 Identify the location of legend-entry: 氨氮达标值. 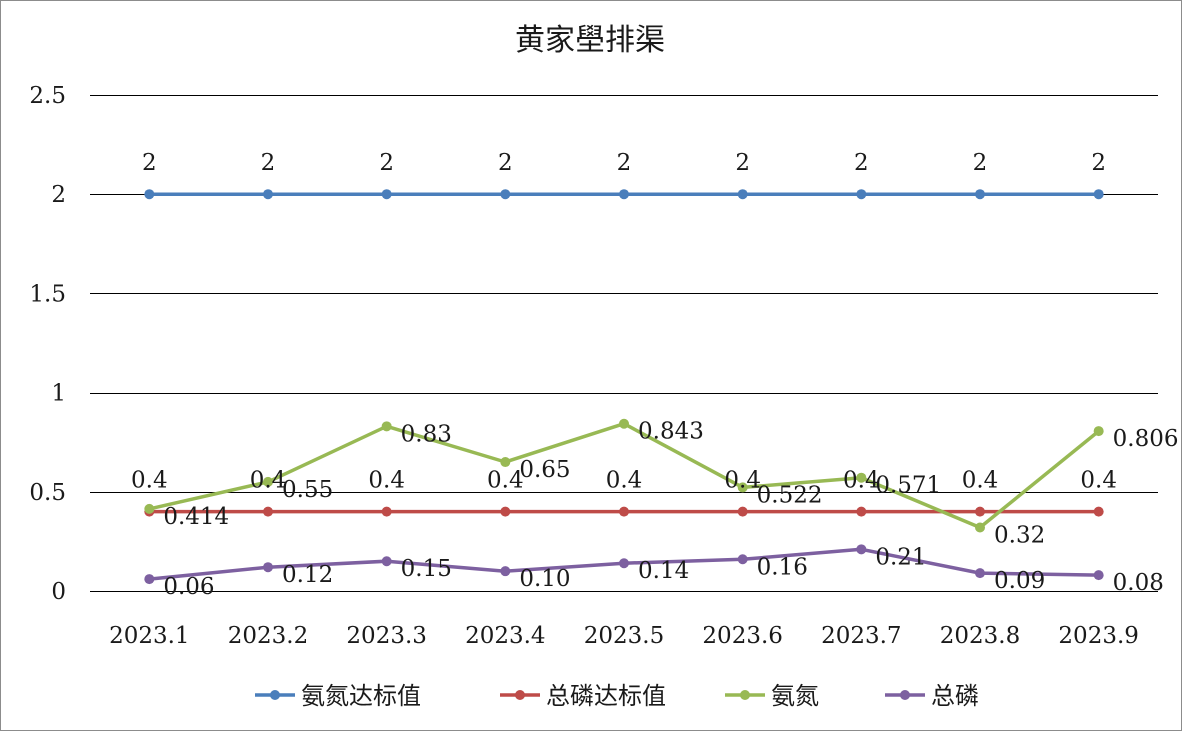
(338, 696).